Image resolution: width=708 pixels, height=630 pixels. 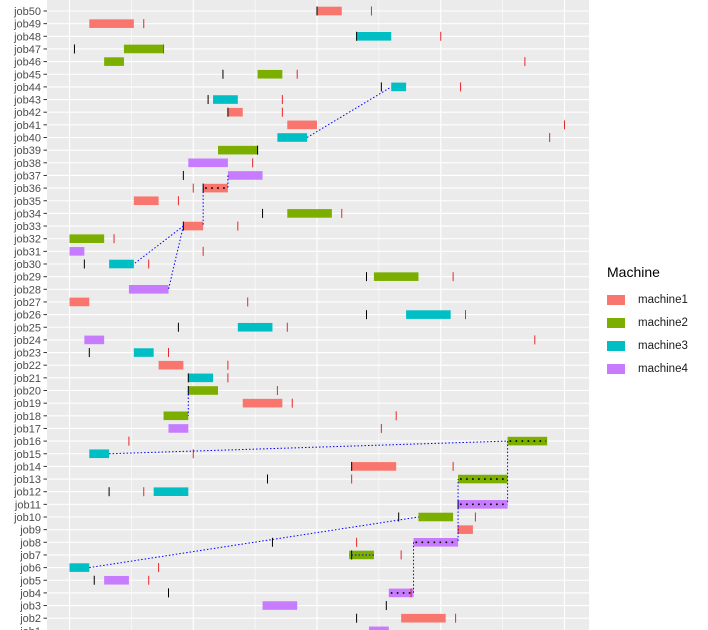 What do you see at coordinates (663, 299) in the screenshot?
I see `legend-label-machine1: machine1` at bounding box center [663, 299].